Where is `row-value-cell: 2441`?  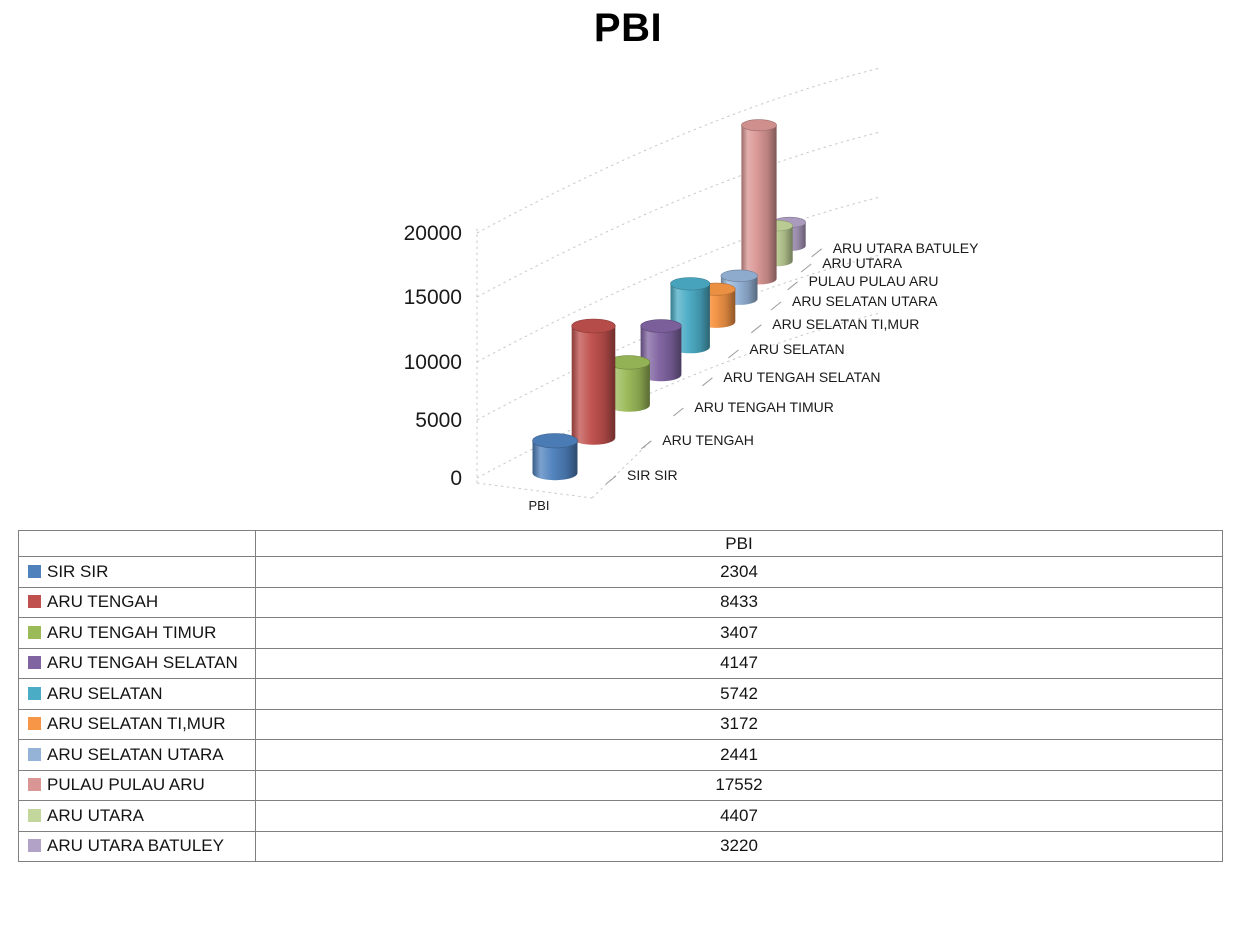 row-value-cell: 2441 is located at coordinates (739, 755).